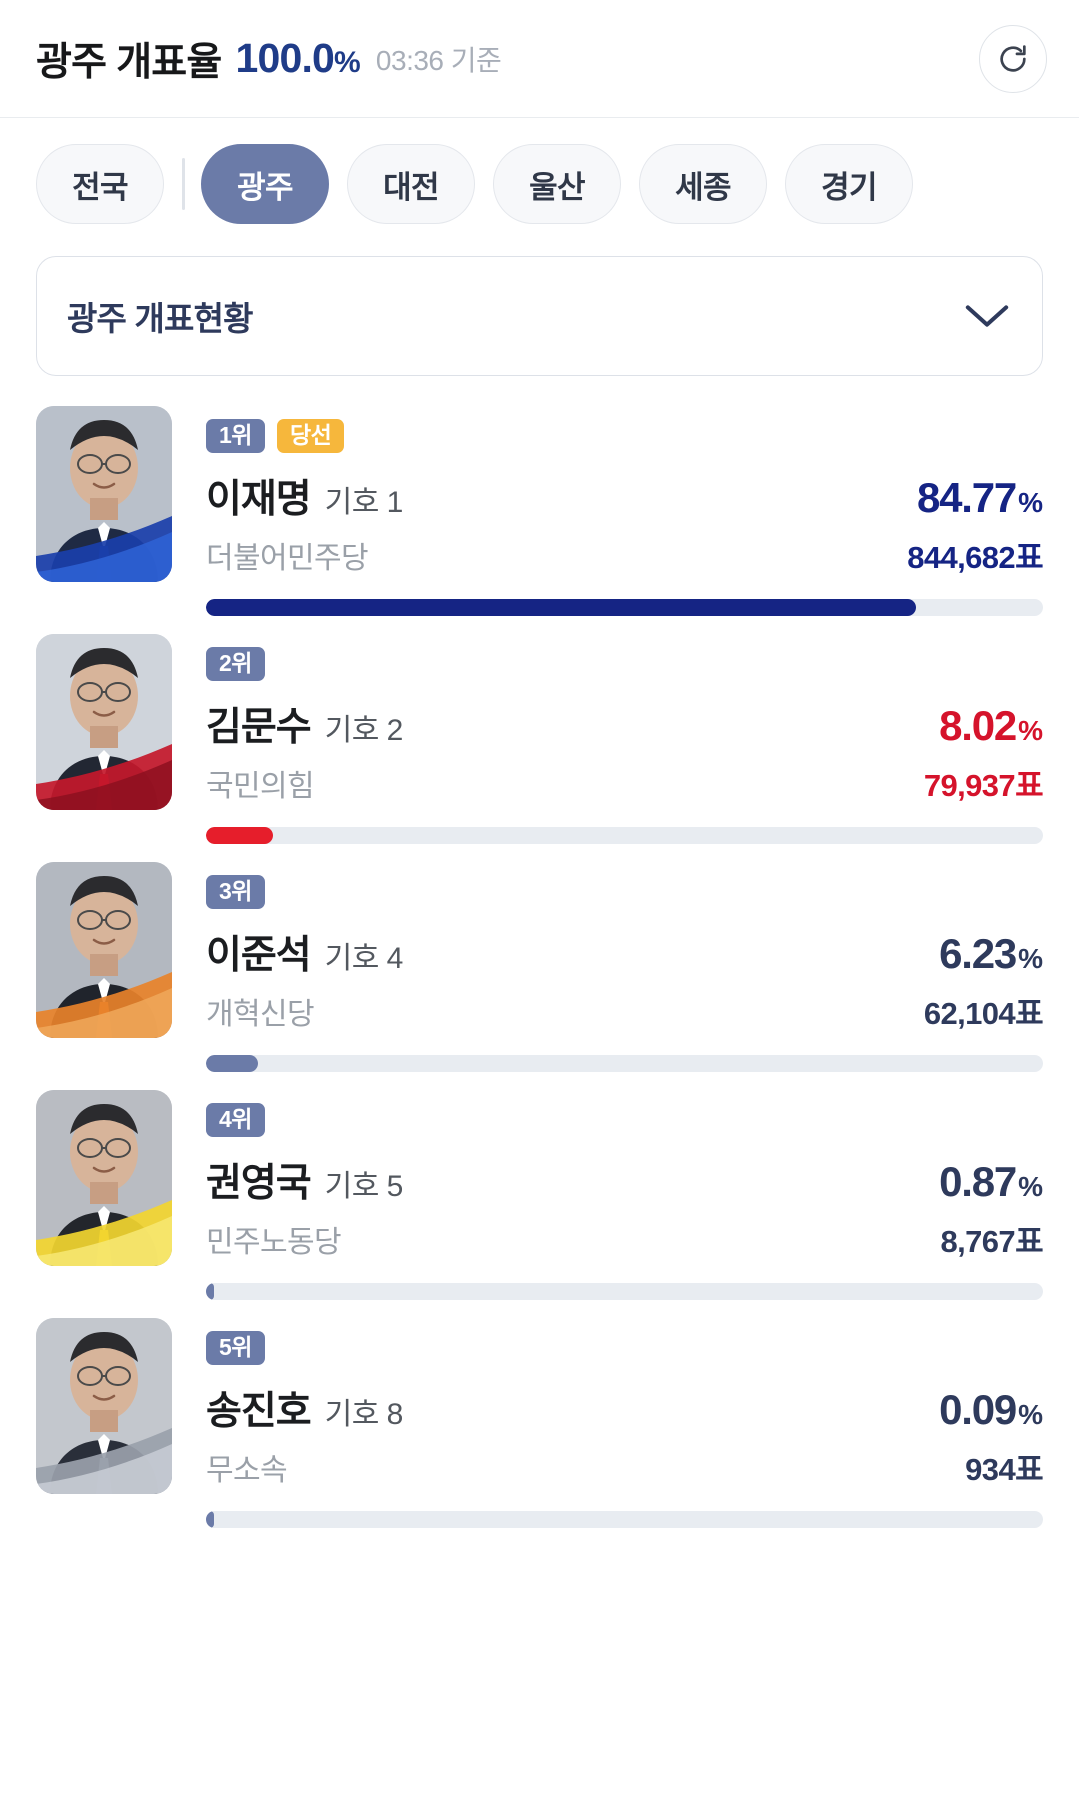  I want to click on candidate-percent-wrap: 0.09 %, so click(991, 1410).